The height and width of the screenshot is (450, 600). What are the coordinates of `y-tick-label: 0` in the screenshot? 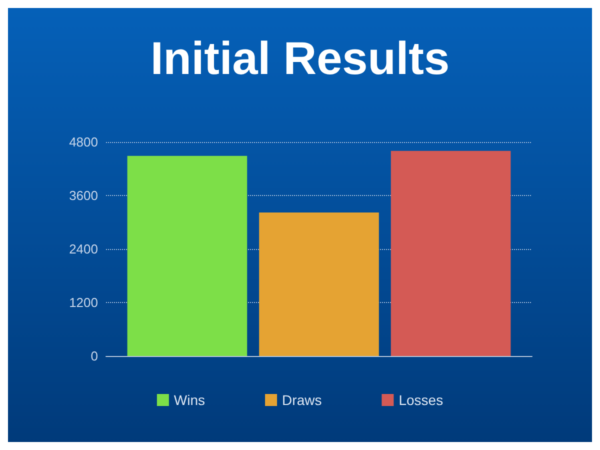 It's located at (94, 356).